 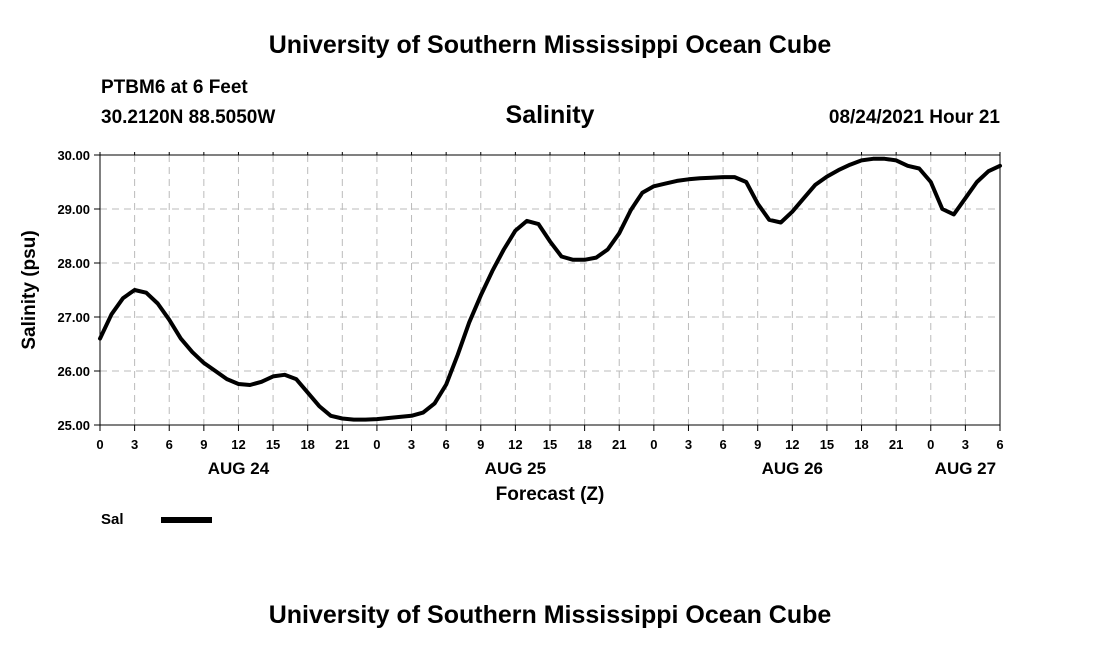 What do you see at coordinates (73, 371) in the screenshot?
I see `y-tick-label: 26.00` at bounding box center [73, 371].